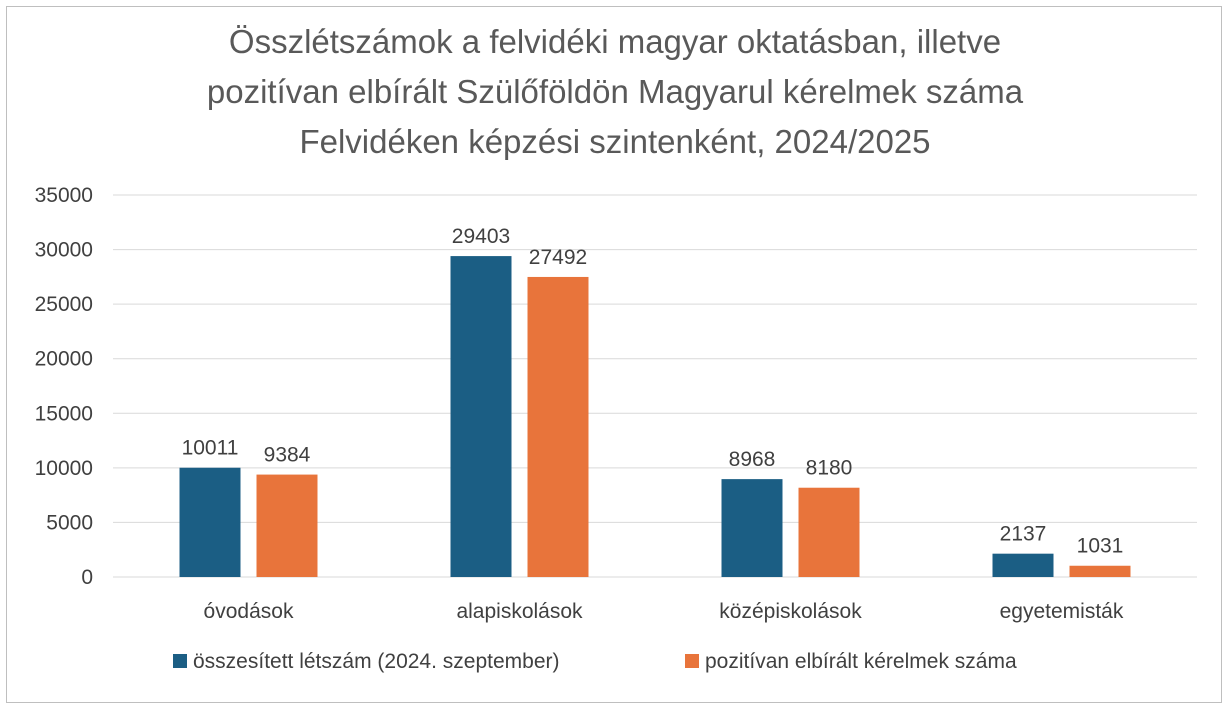  What do you see at coordinates (64, 413) in the screenshot?
I see `y-tick-label: 15000` at bounding box center [64, 413].